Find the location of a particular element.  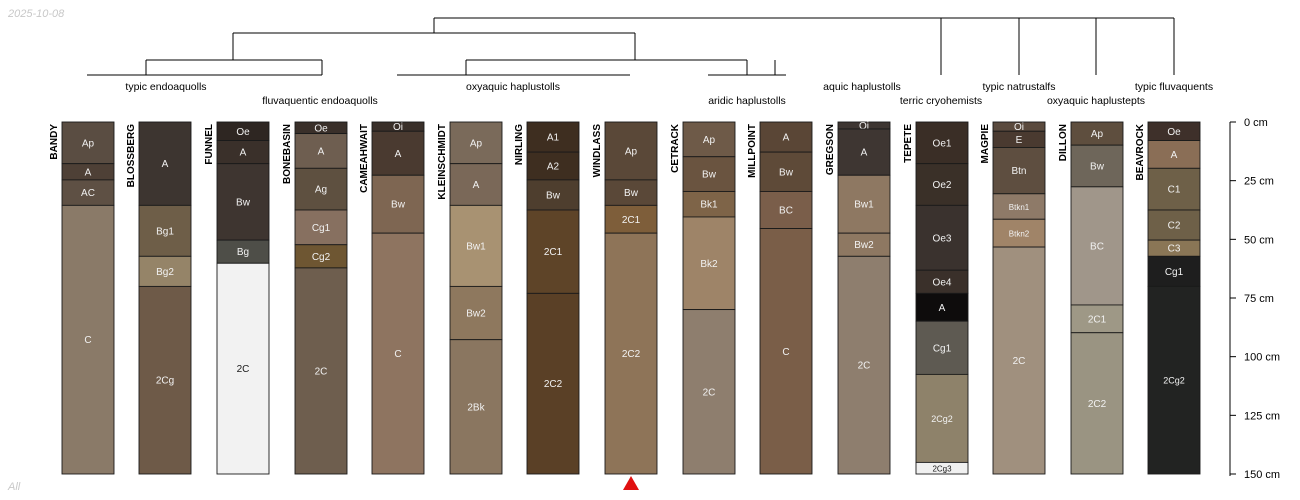

profile-name: BONEBASIN is located at coordinates (287, 154).